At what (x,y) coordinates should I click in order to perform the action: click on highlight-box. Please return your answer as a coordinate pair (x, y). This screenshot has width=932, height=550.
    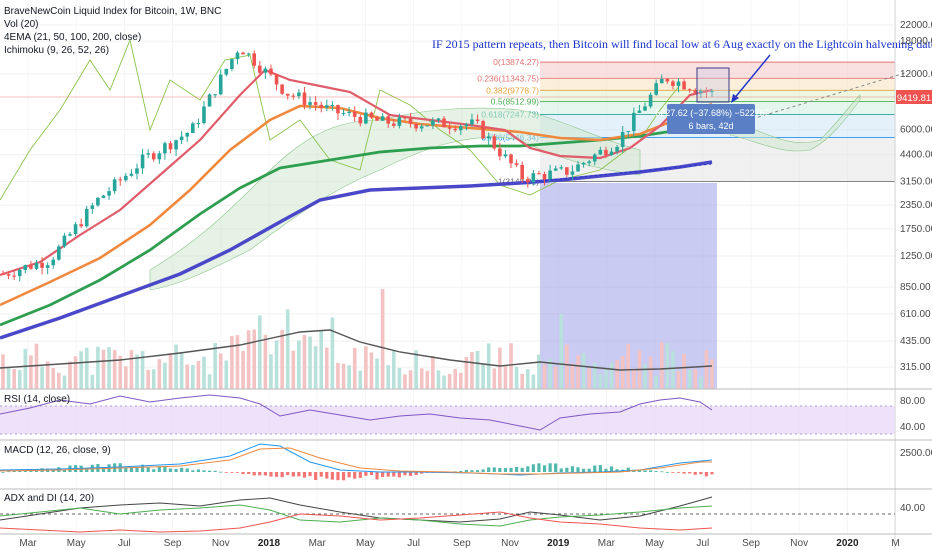
    Looking at the image, I should click on (713, 85).